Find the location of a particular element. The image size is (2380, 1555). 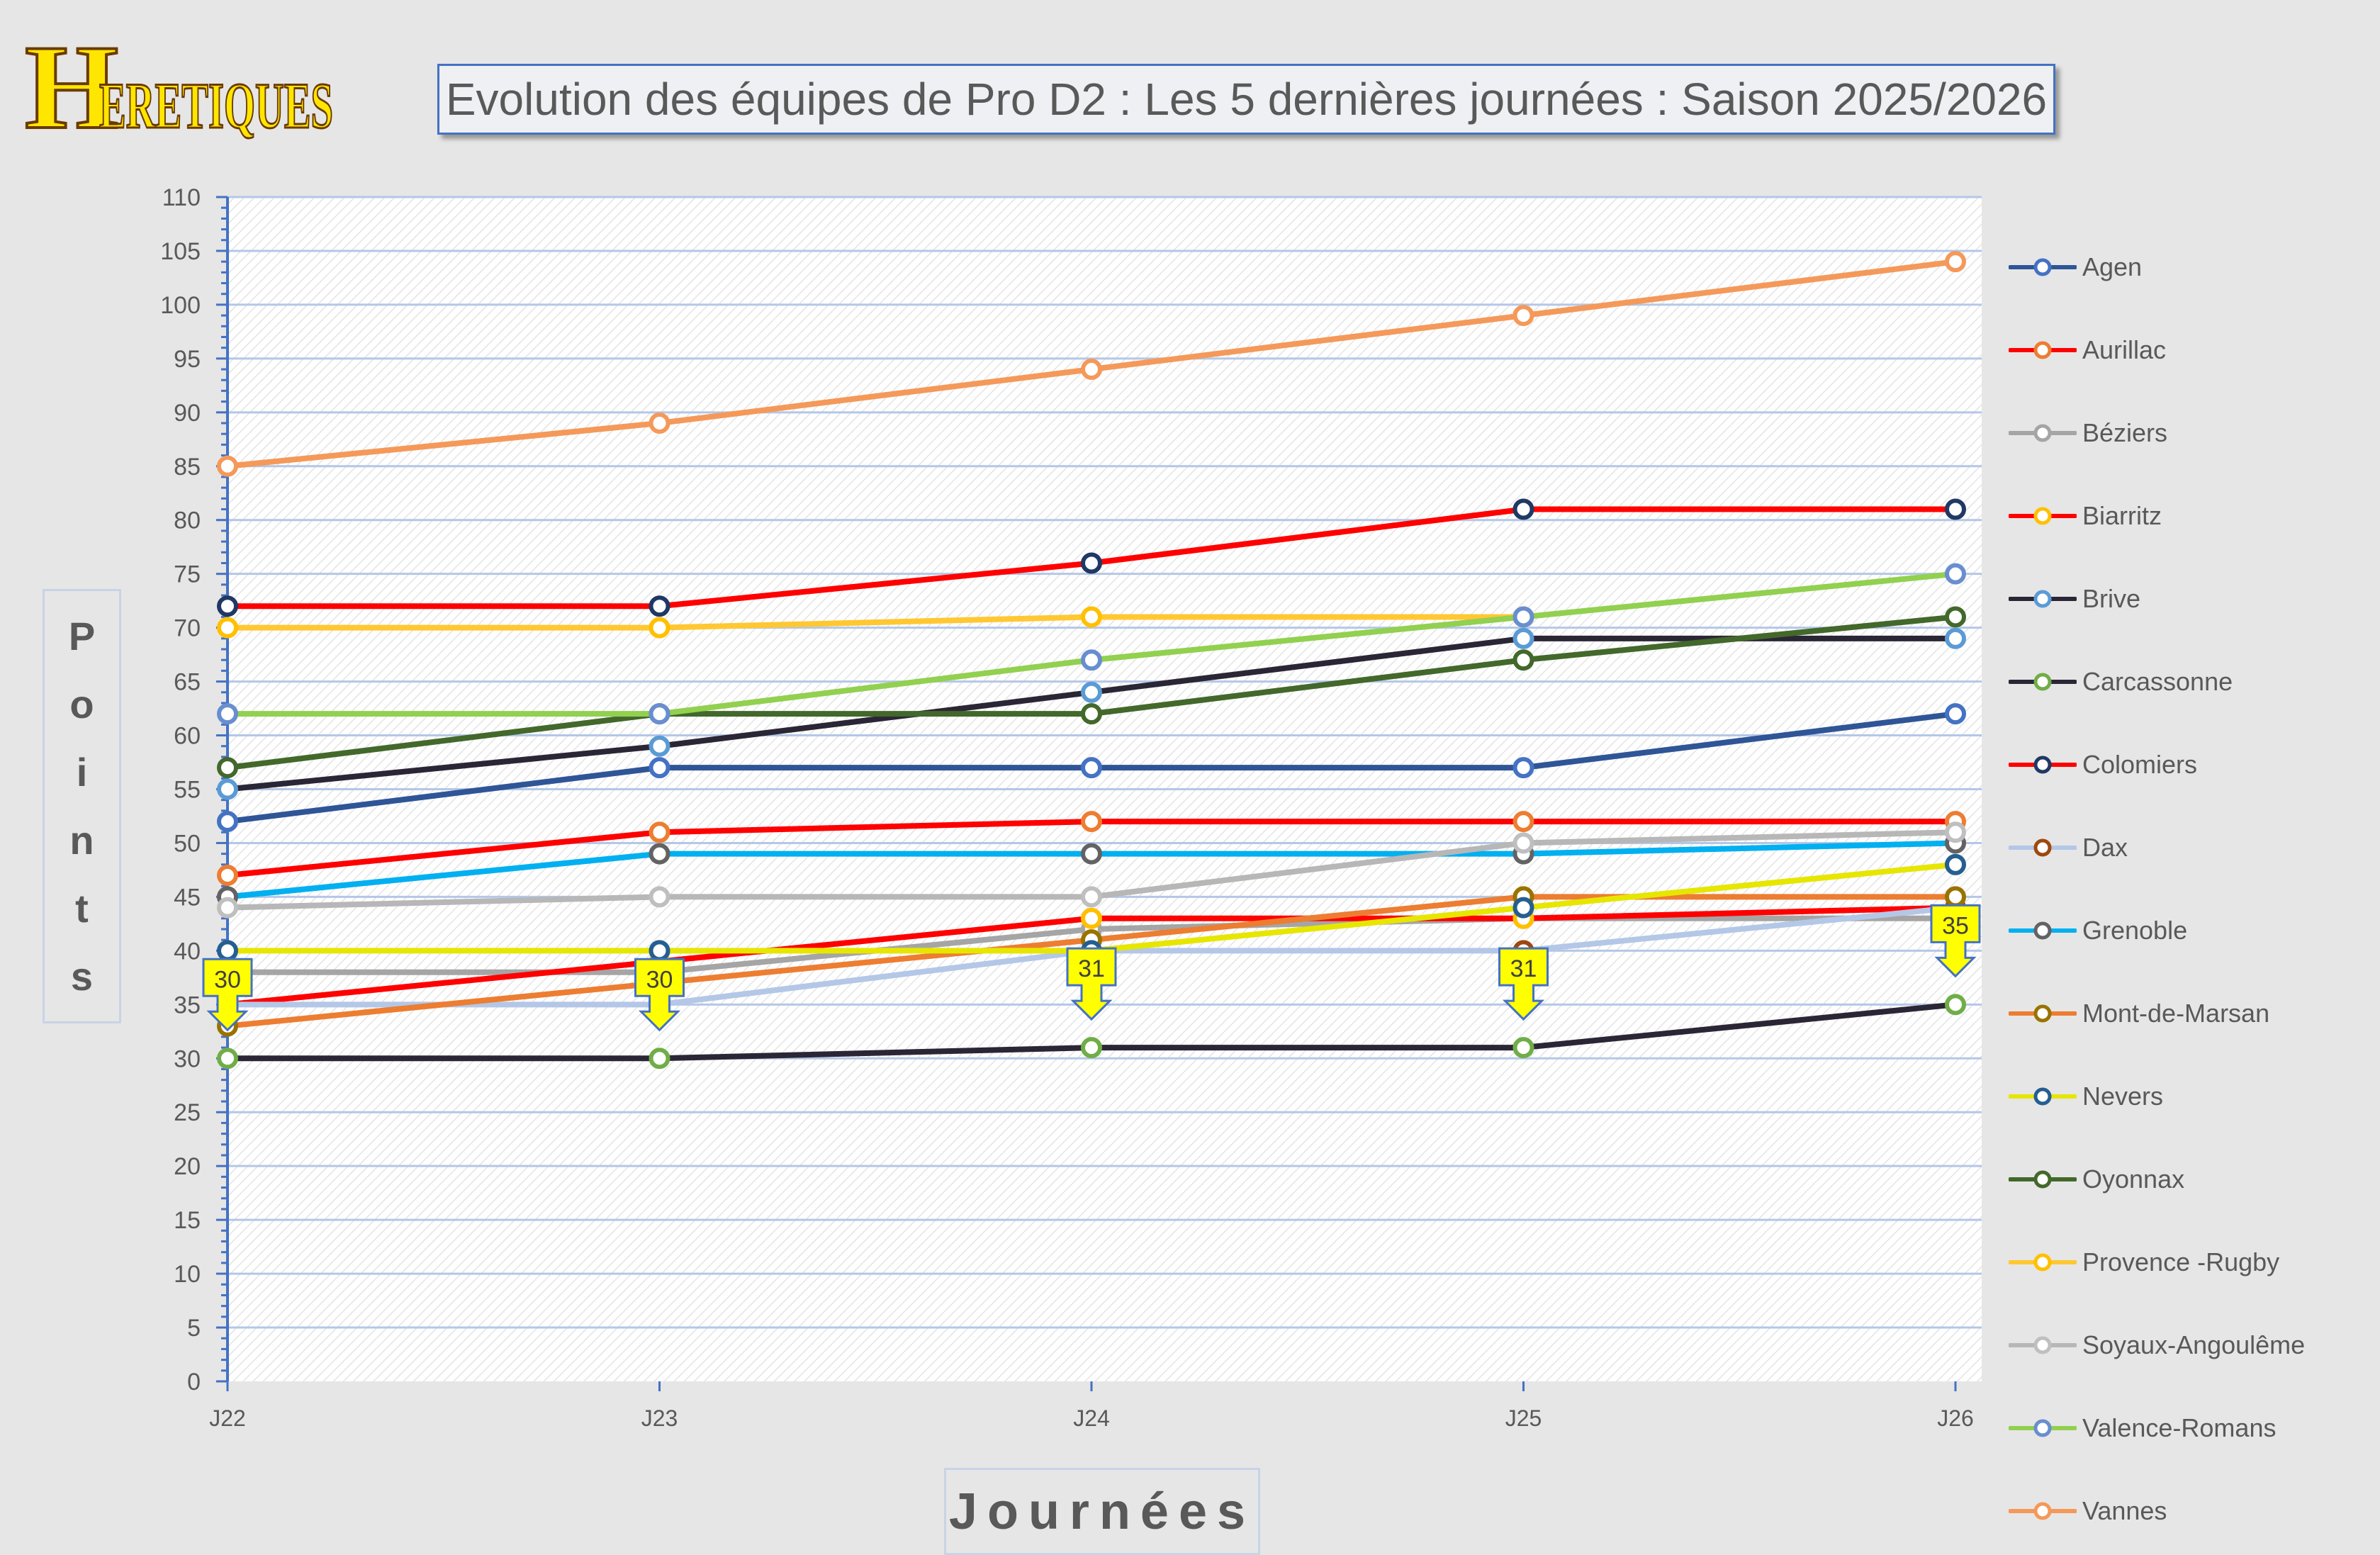

y-tick-label: 0 is located at coordinates (194, 1382).